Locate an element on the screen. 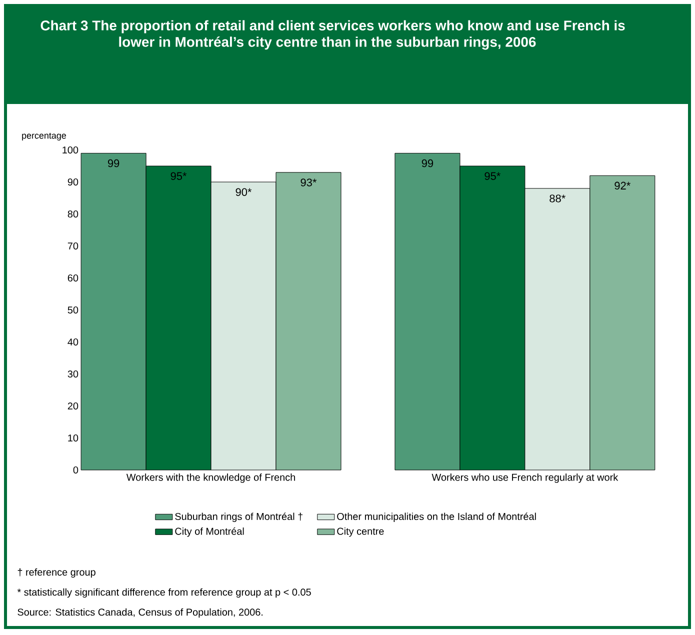  data-label: 88* is located at coordinates (558, 198).